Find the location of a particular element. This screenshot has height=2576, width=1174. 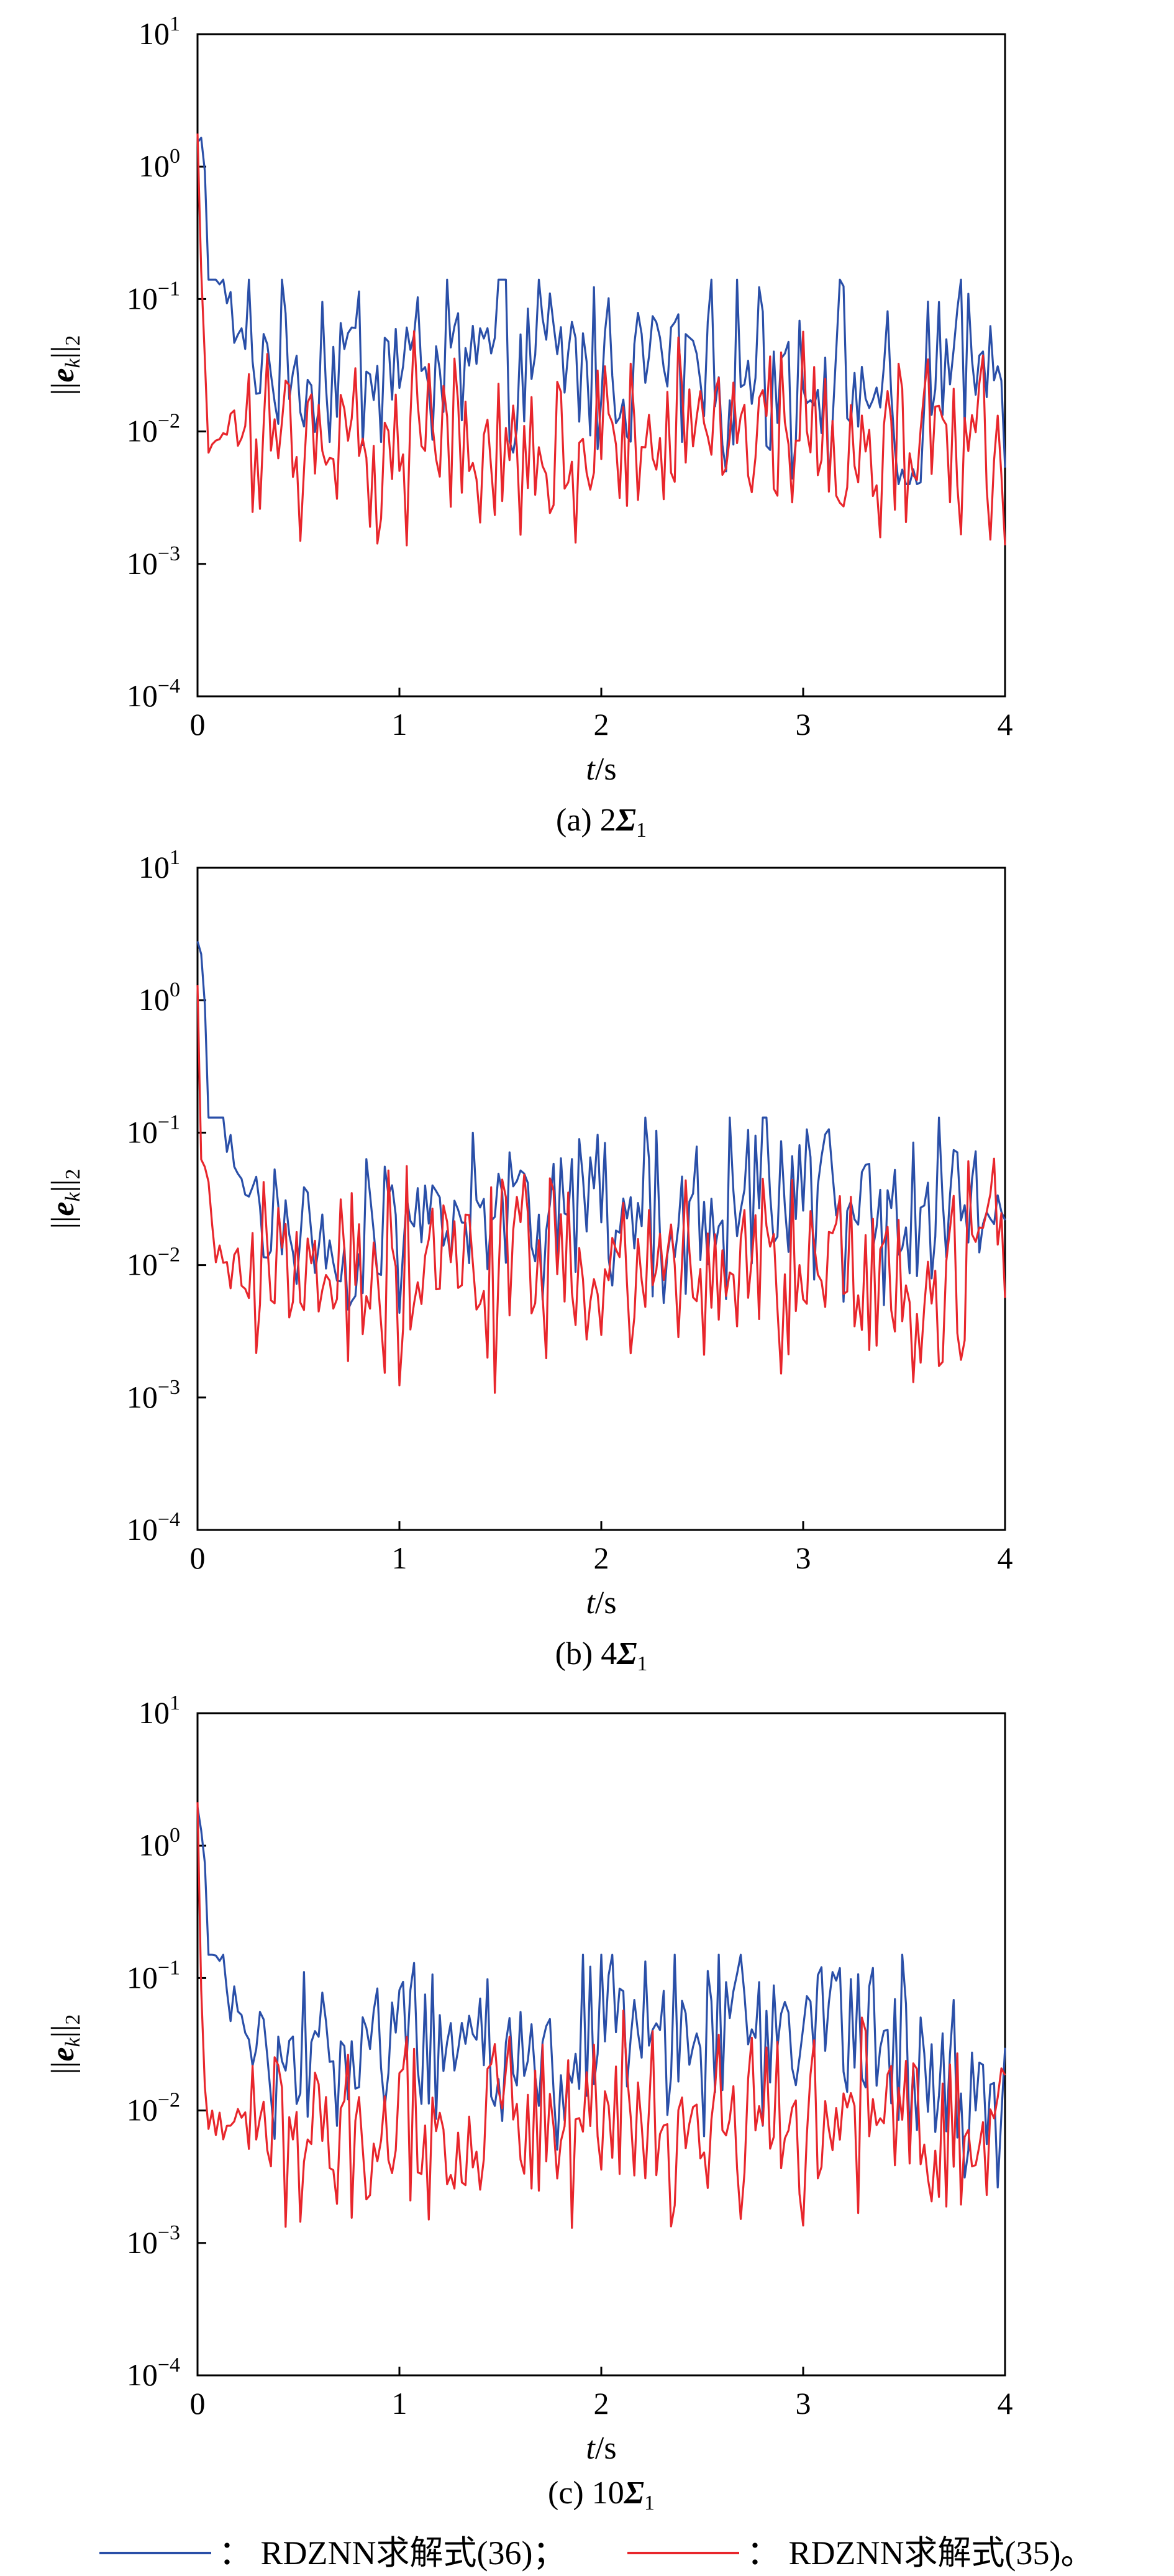

panel-caption: (c) 10Σ1 is located at coordinates (601, 2495).